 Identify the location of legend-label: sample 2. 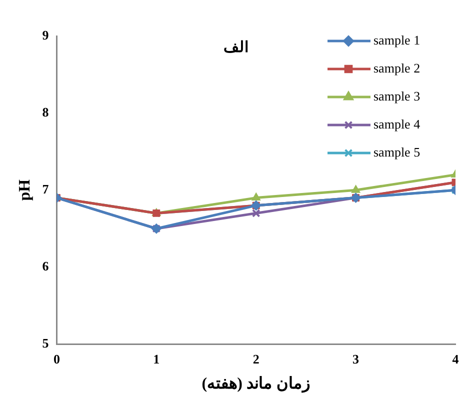
(397, 68).